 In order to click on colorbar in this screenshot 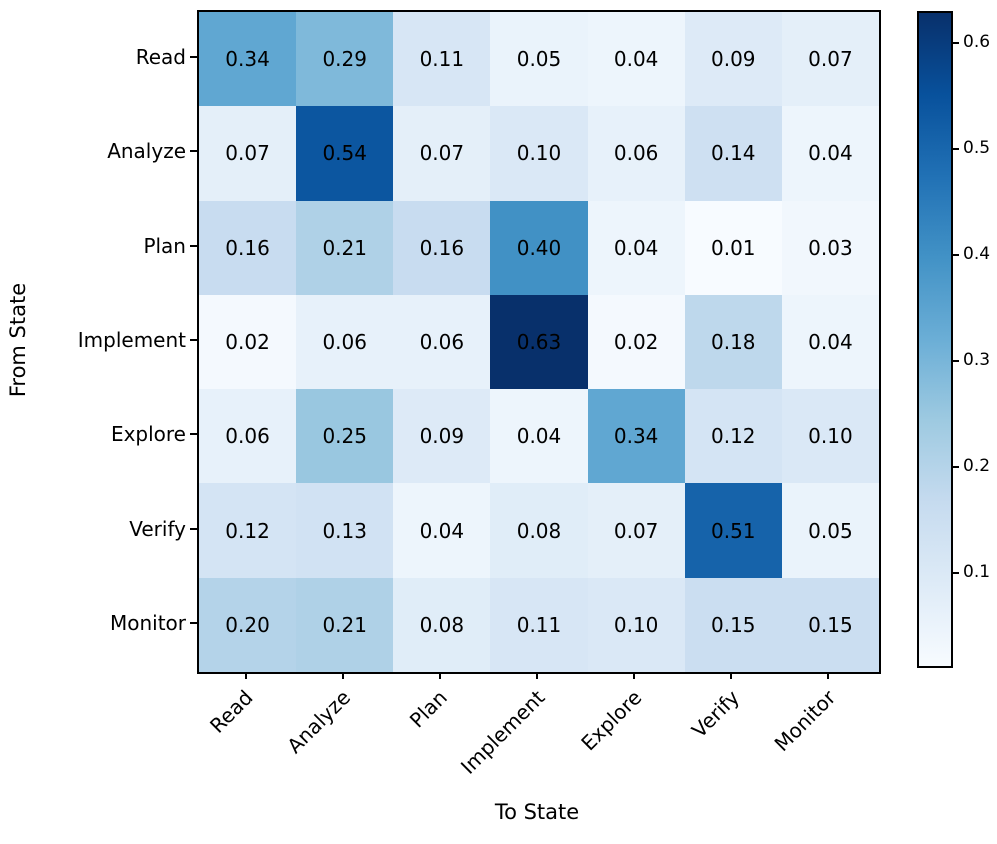, I will do `click(935, 339)`.